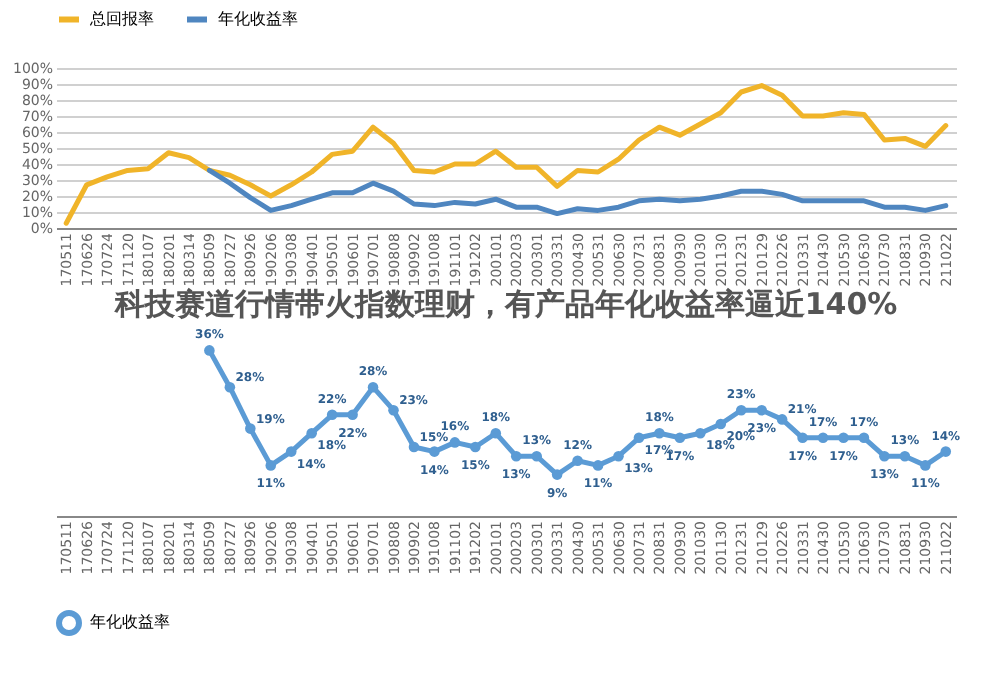 The image size is (1000, 686). Describe the element at coordinates (505, 304) in the screenshot. I see `chart-title: 科技赛道行情带火指数理财，有产品年化收益率逼近140%` at that location.